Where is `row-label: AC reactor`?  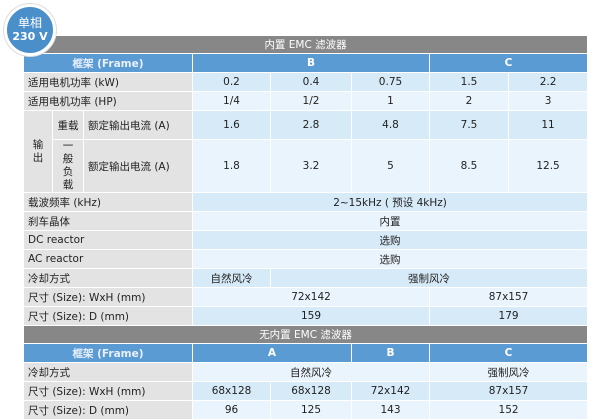 row-label: AC reactor is located at coordinates (108, 259).